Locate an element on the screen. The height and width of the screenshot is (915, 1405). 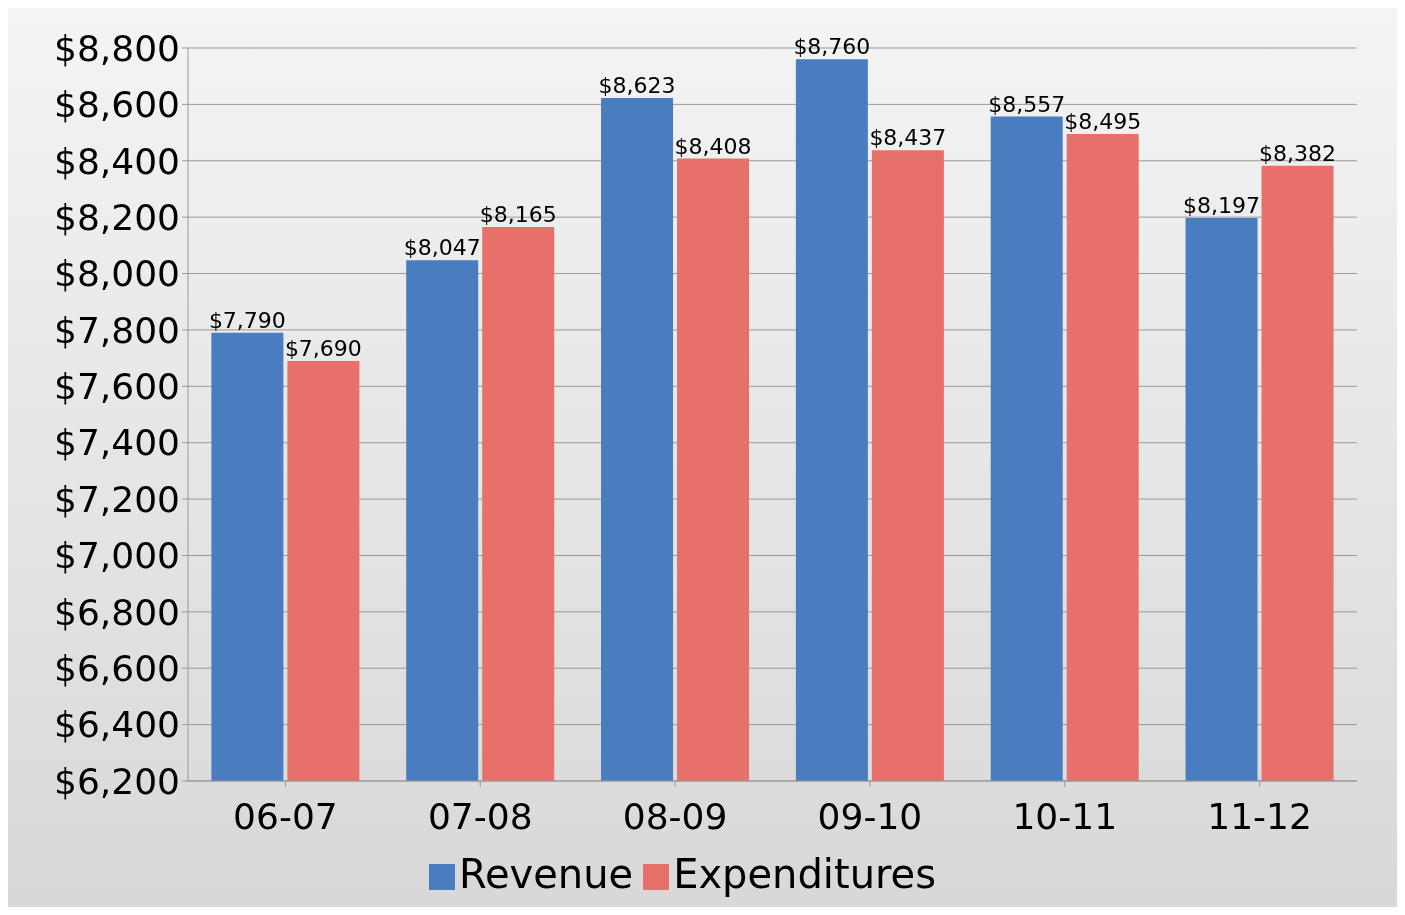
data-label: $8,197 is located at coordinates (1222, 205).